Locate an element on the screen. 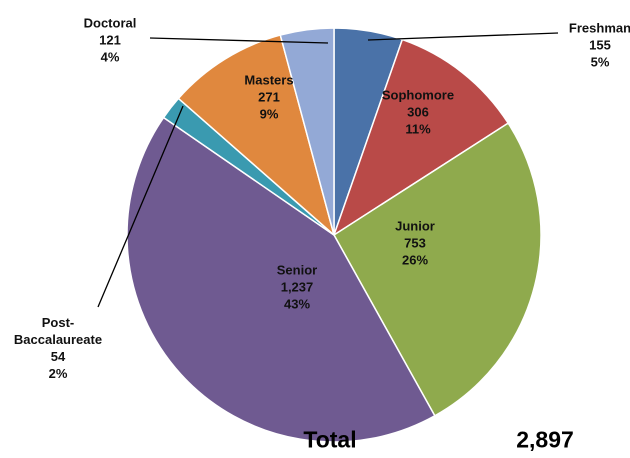 The width and height of the screenshot is (630, 458). value-label: 306 is located at coordinates (418, 112).